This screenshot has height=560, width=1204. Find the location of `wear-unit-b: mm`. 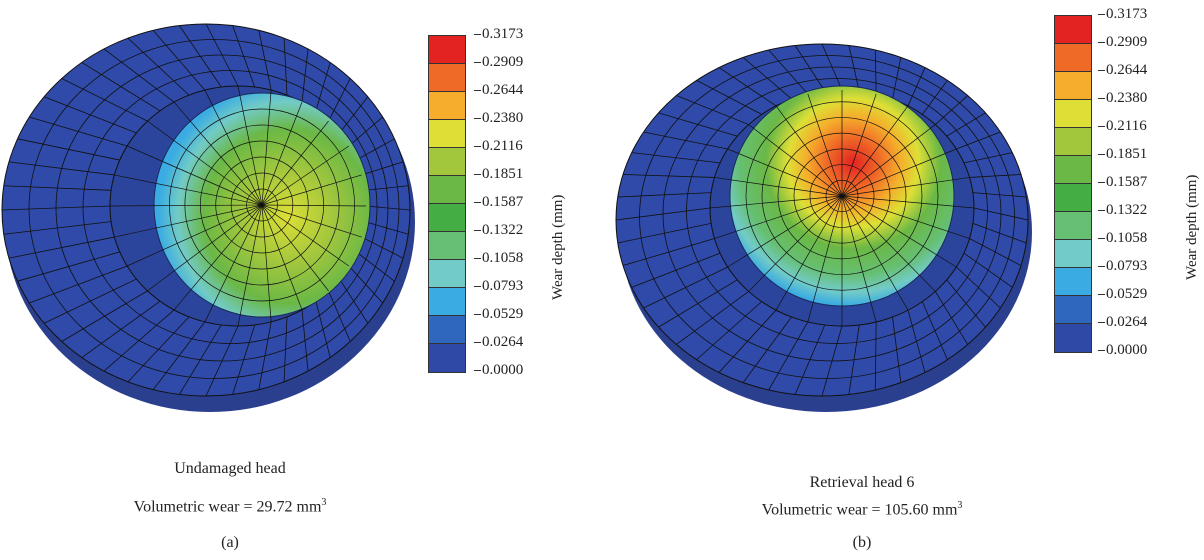

wear-unit-b: mm is located at coordinates (945, 510).